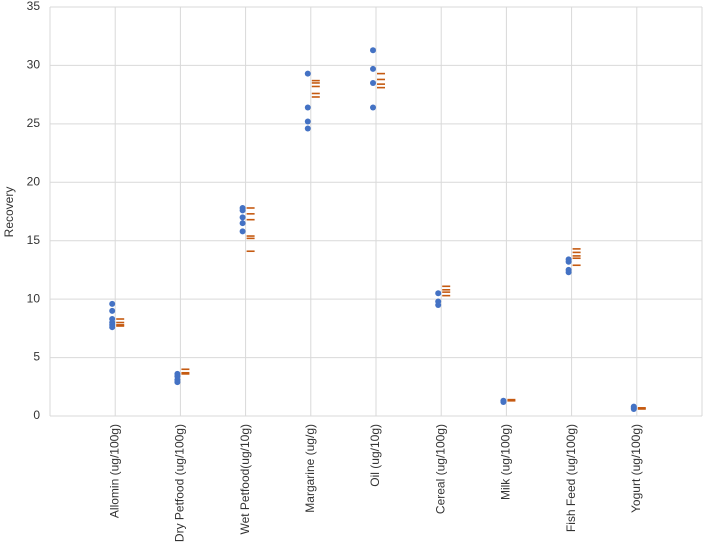 This screenshot has width=704, height=552. I want to click on x-tick-label: Milk (ug/100g), so click(506, 462).